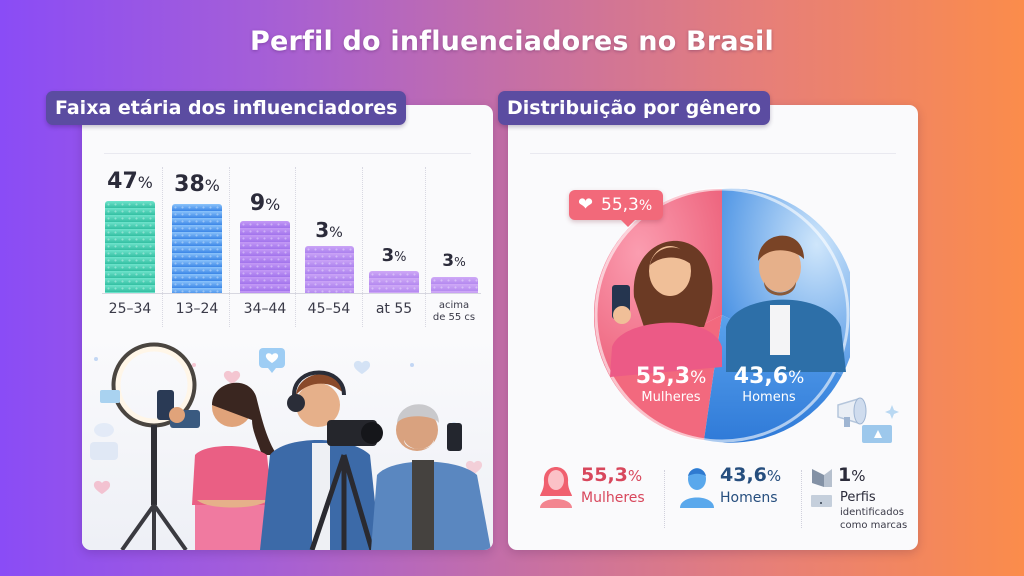  I want to click on bar-value: 38%, so click(197, 184).